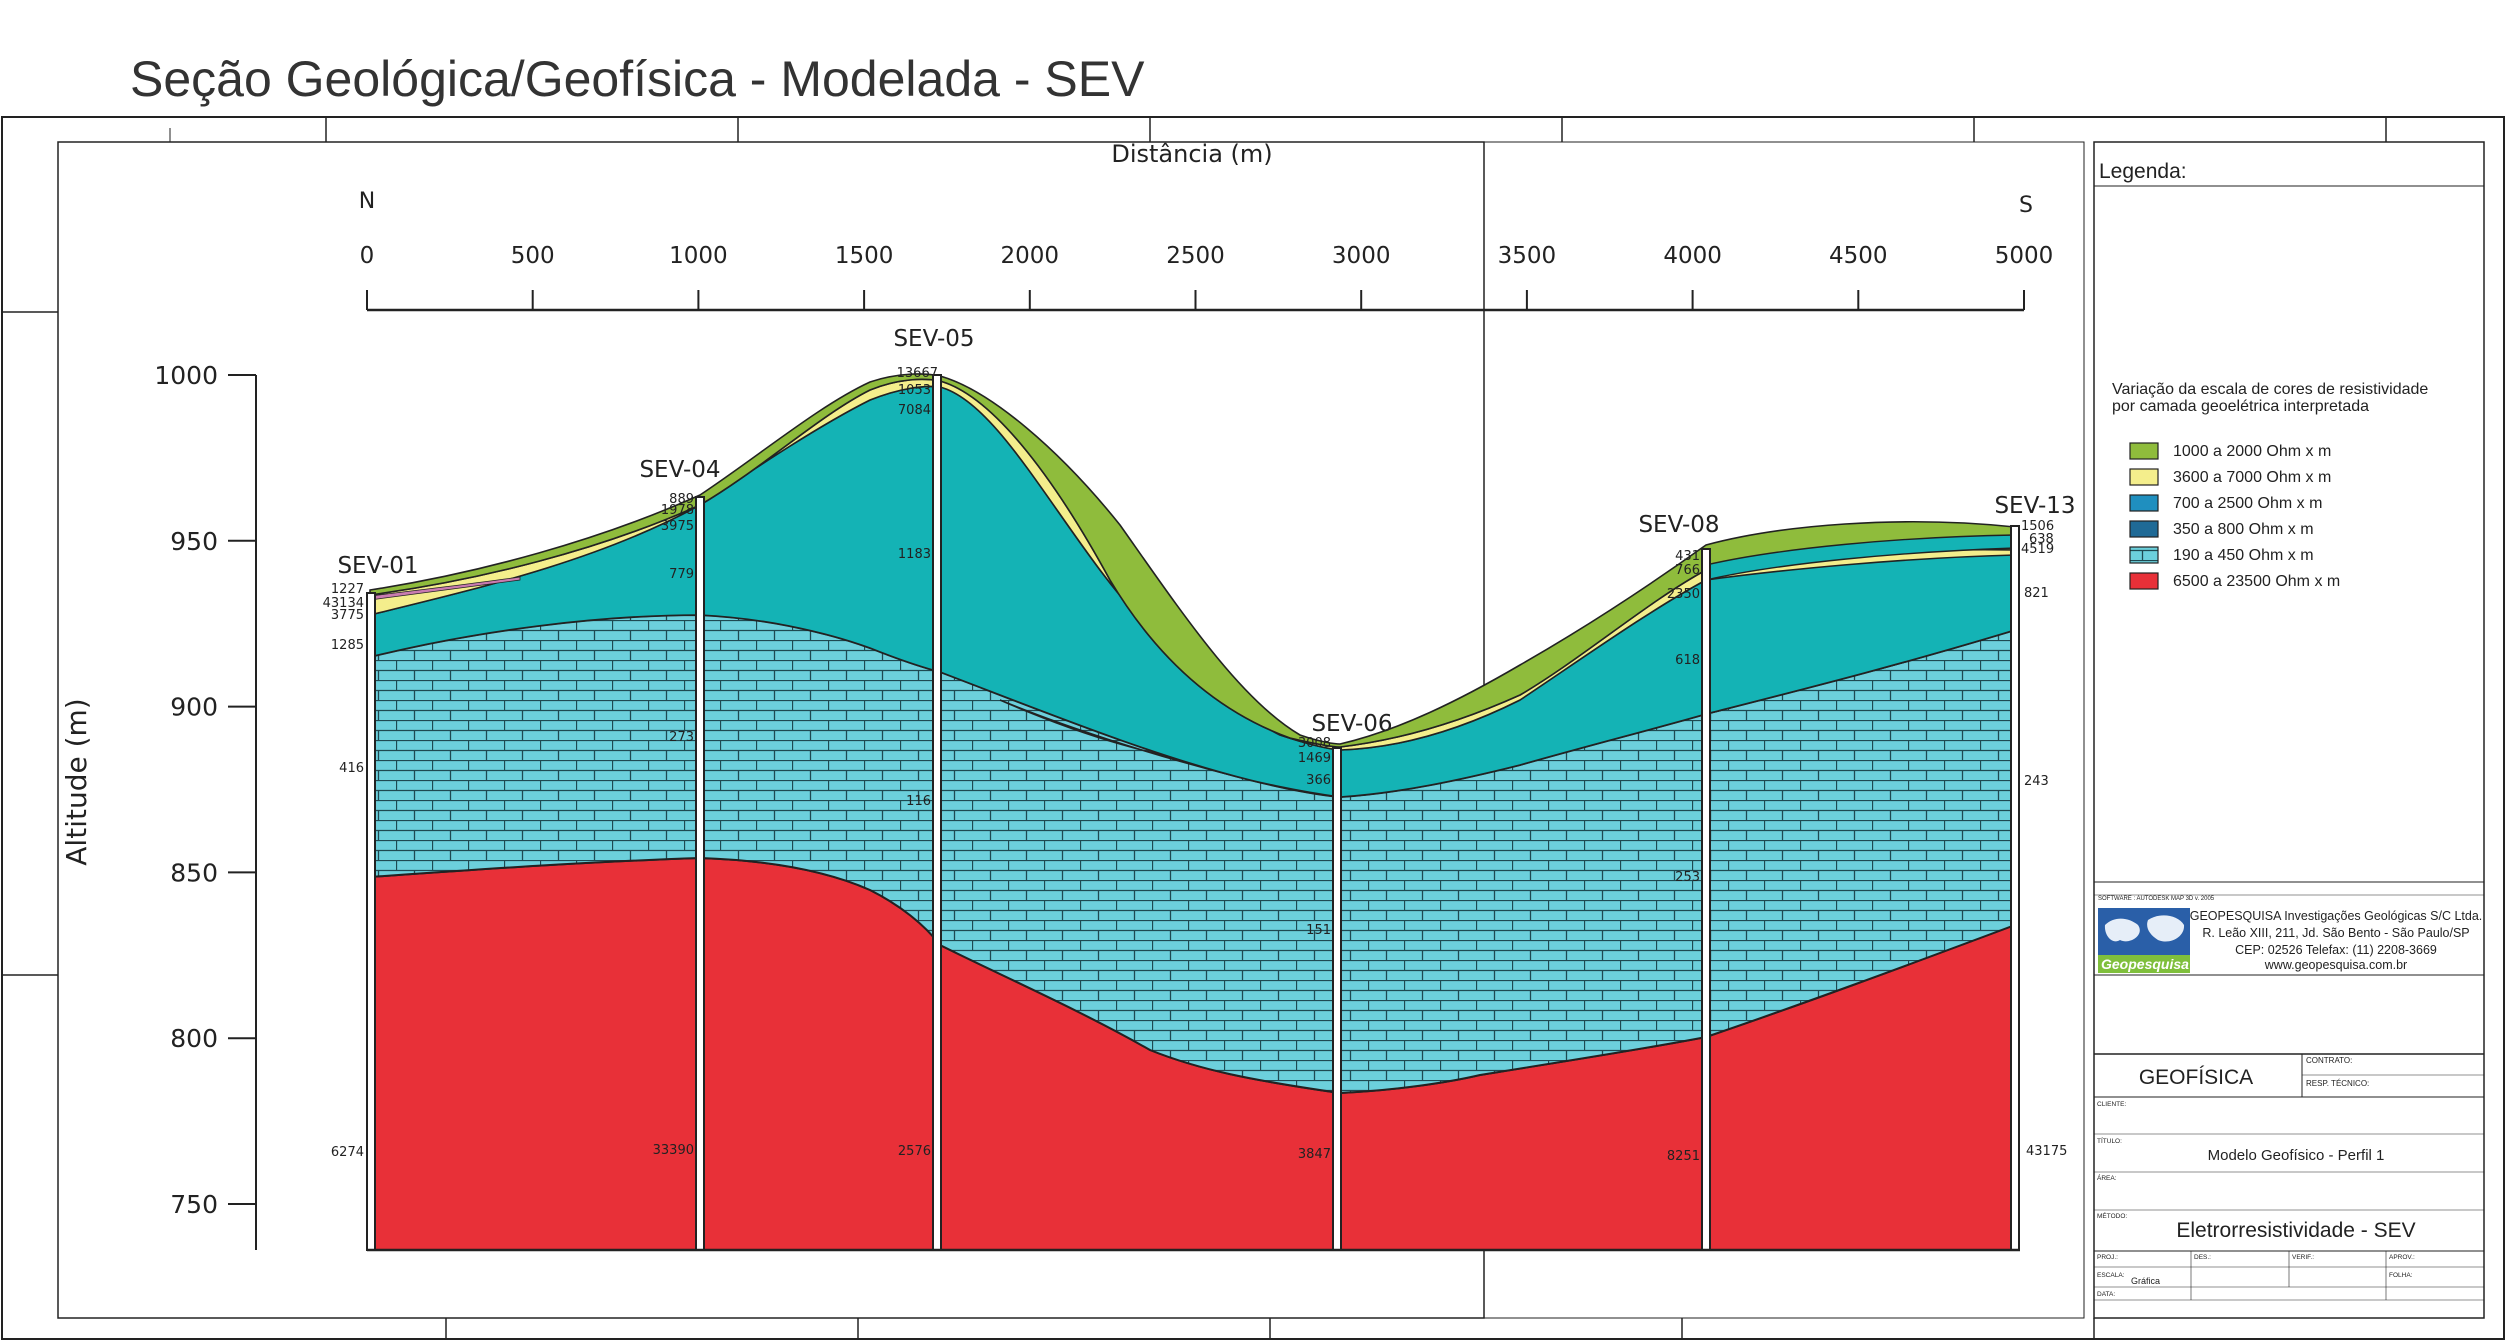 This screenshot has width=2507, height=1341. What do you see at coordinates (2336, 950) in the screenshot?
I see `company-cep: CEP: 02526 Telefax: (11) 2208-3669` at bounding box center [2336, 950].